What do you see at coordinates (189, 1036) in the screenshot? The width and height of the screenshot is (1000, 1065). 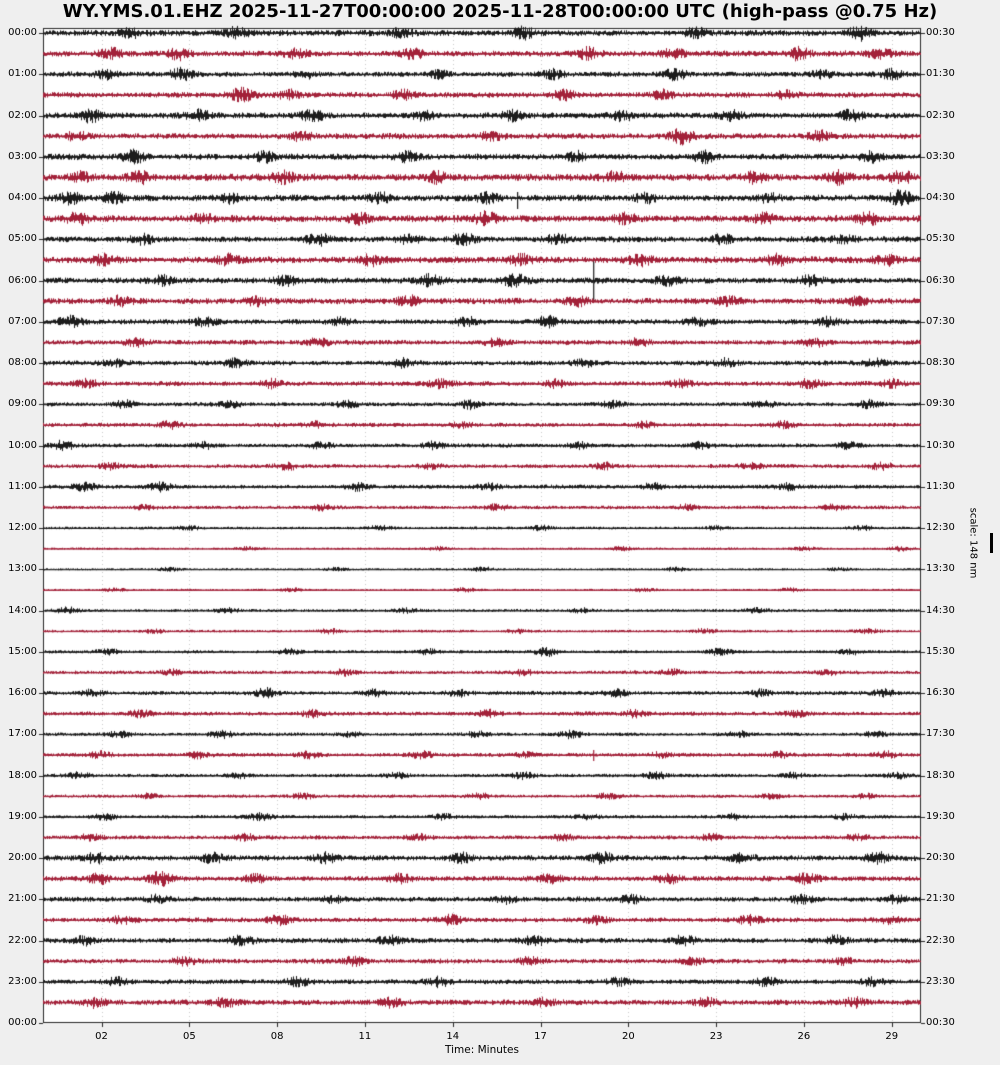 I see `x-tick-label: 05` at bounding box center [189, 1036].